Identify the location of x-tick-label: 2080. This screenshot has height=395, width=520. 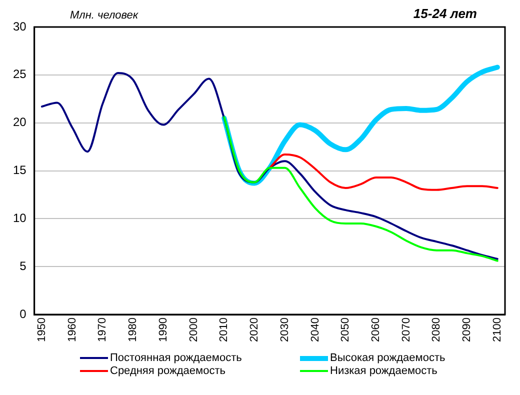
(436, 330).